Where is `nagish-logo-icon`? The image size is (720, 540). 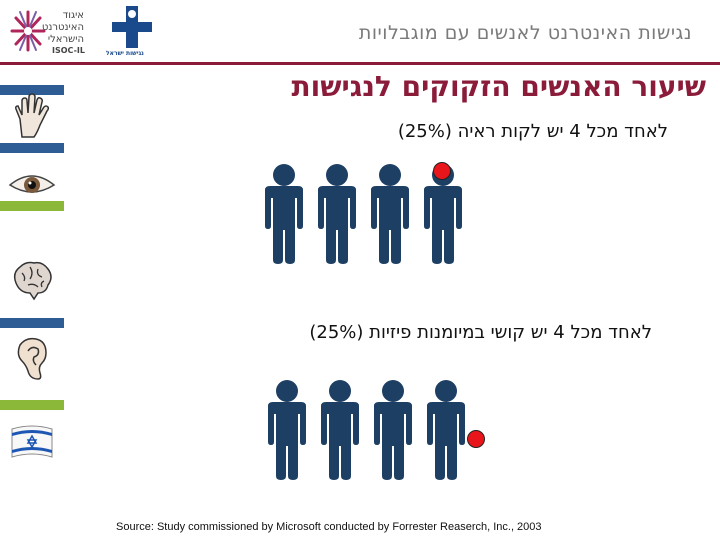 nagish-logo-icon is located at coordinates (132, 27).